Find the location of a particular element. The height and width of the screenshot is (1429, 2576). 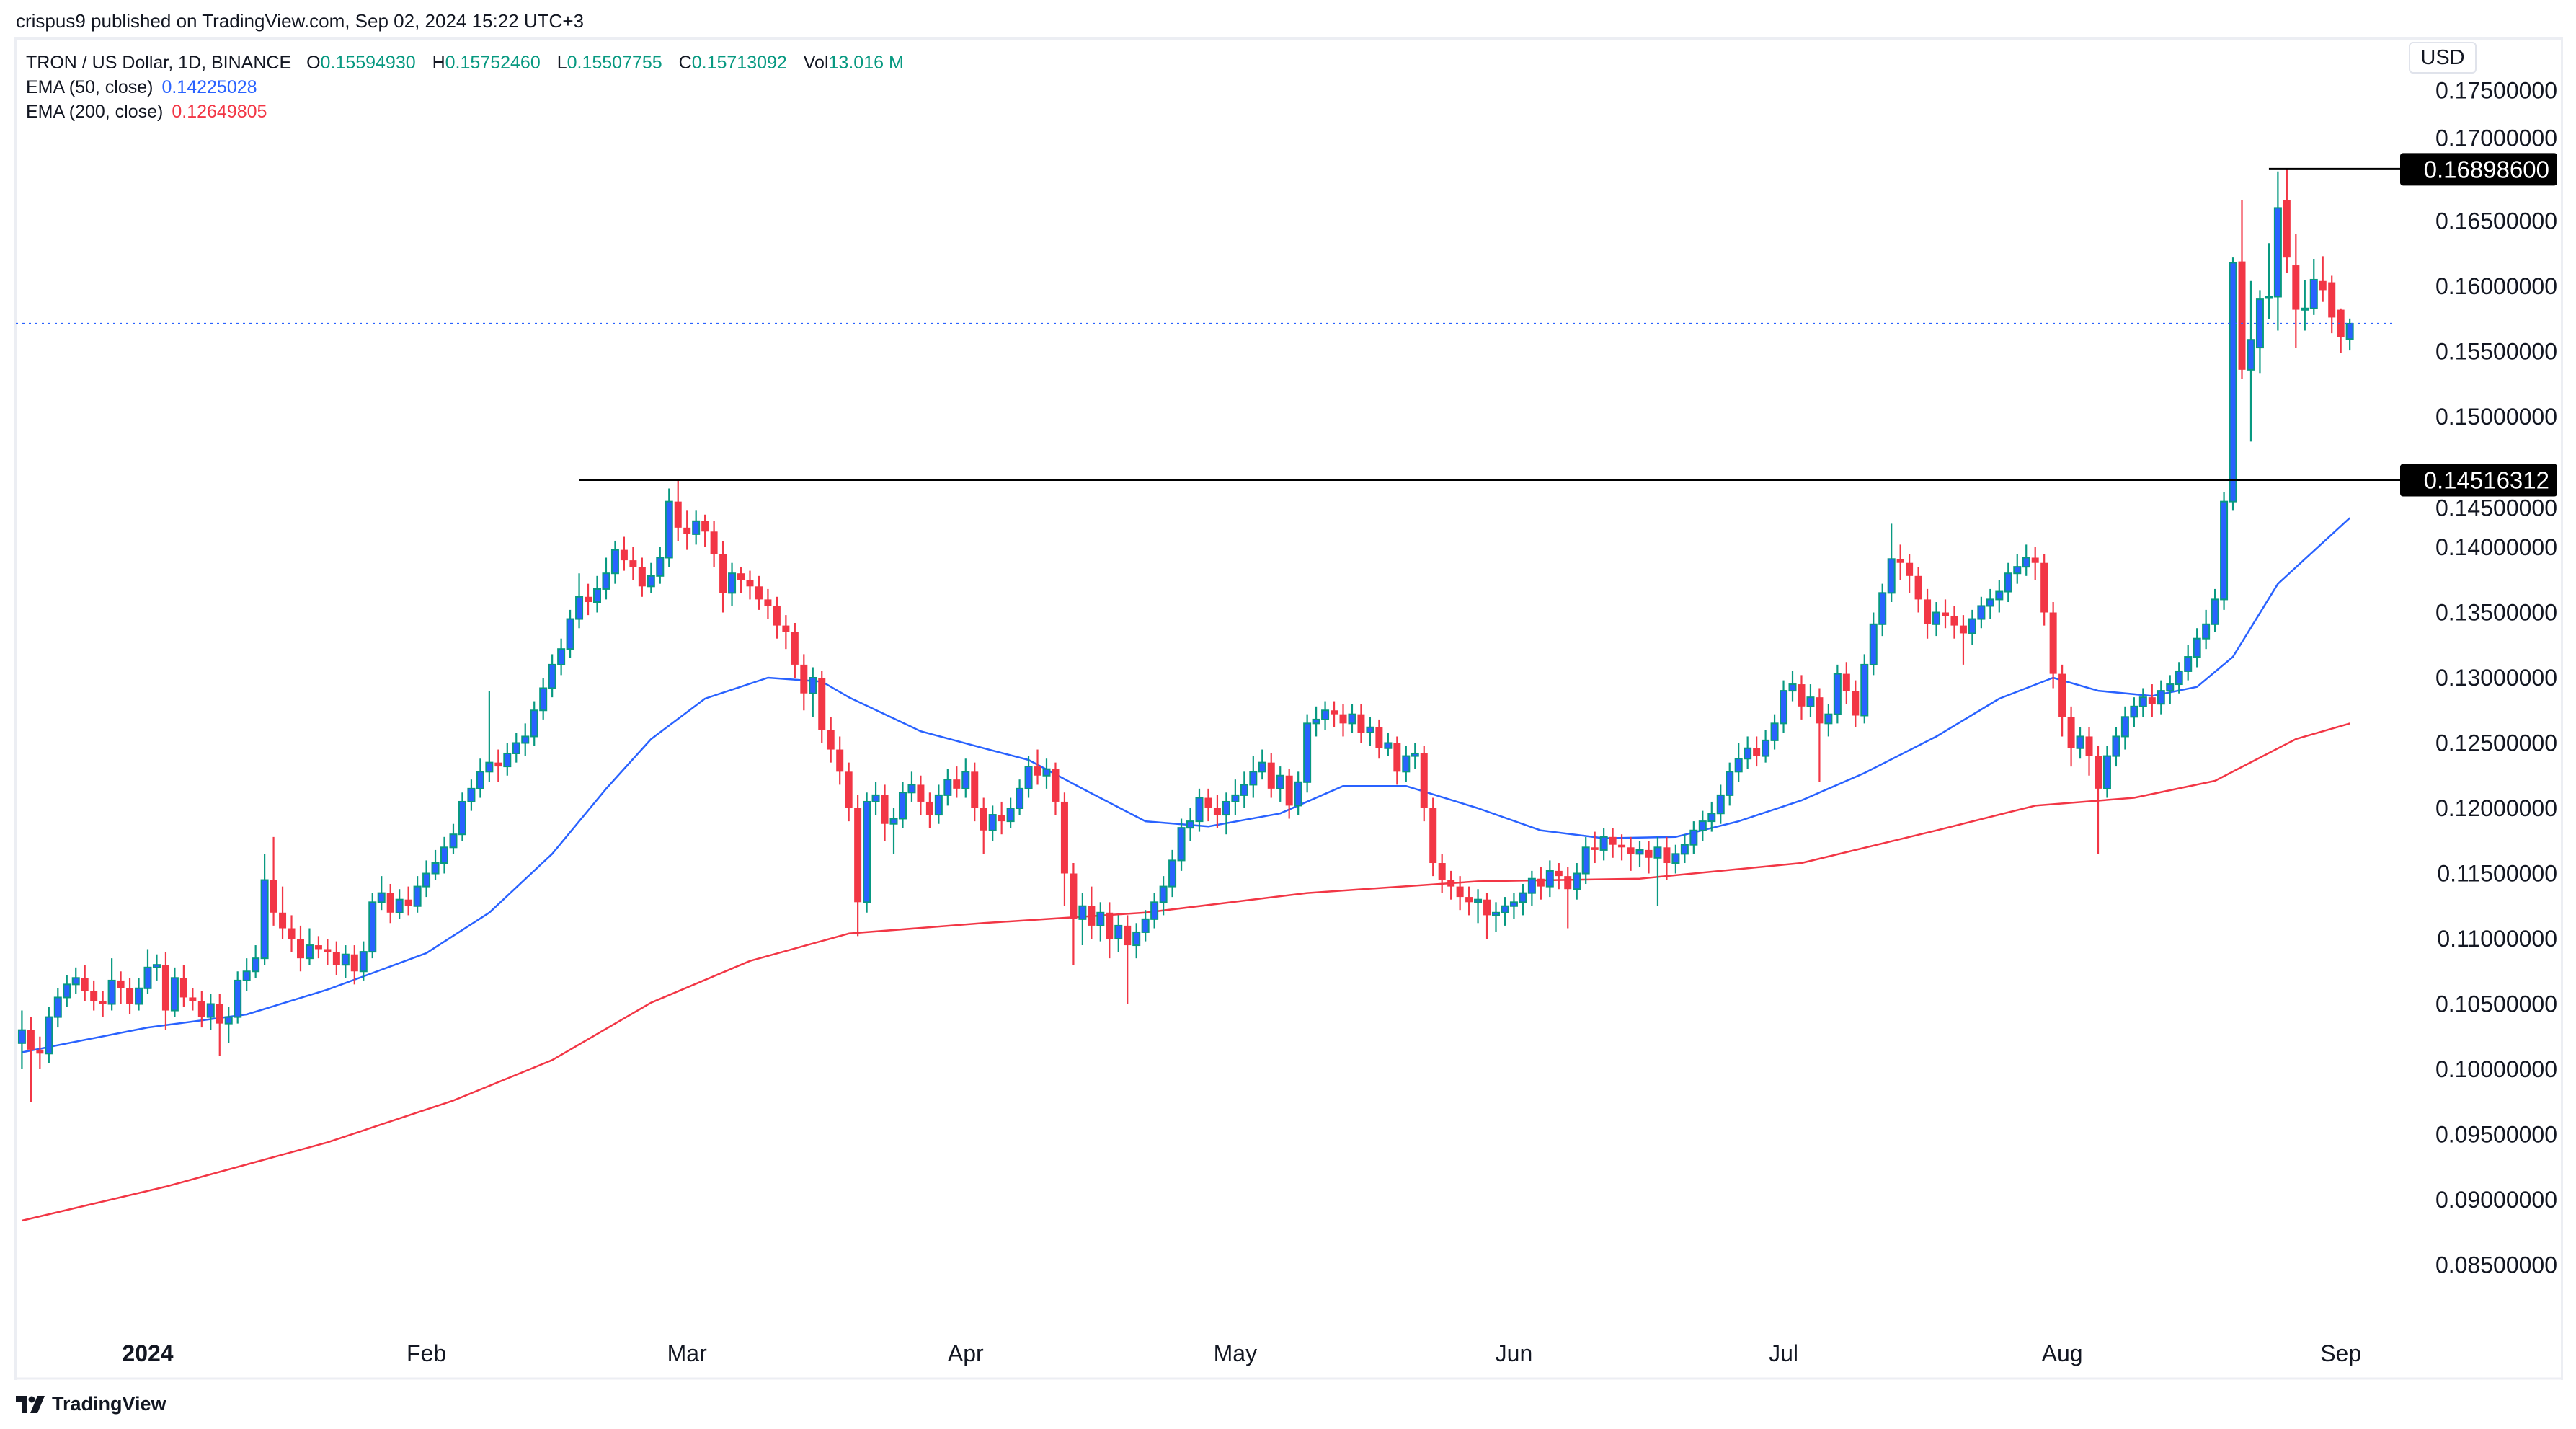

currency-button: USD is located at coordinates (2443, 58).